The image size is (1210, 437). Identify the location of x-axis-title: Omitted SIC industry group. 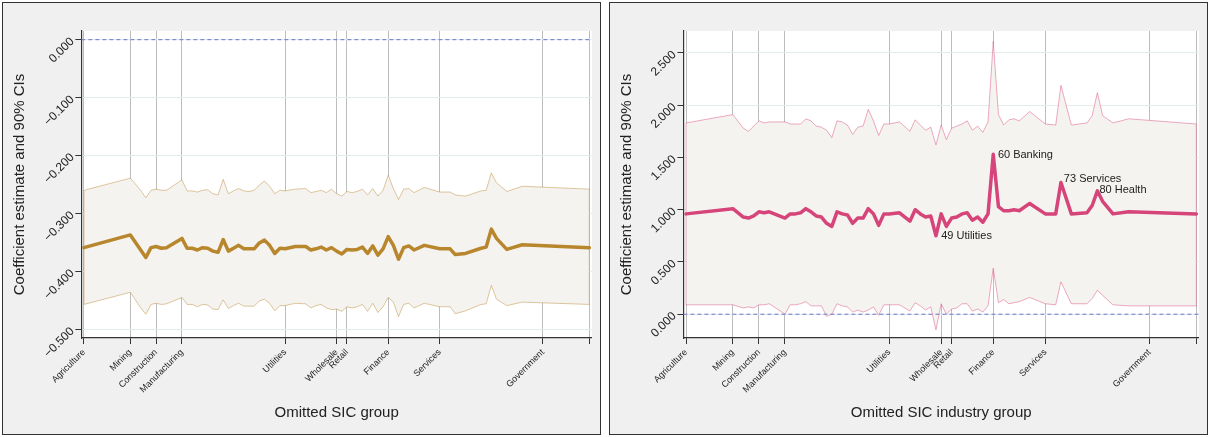
(941, 412).